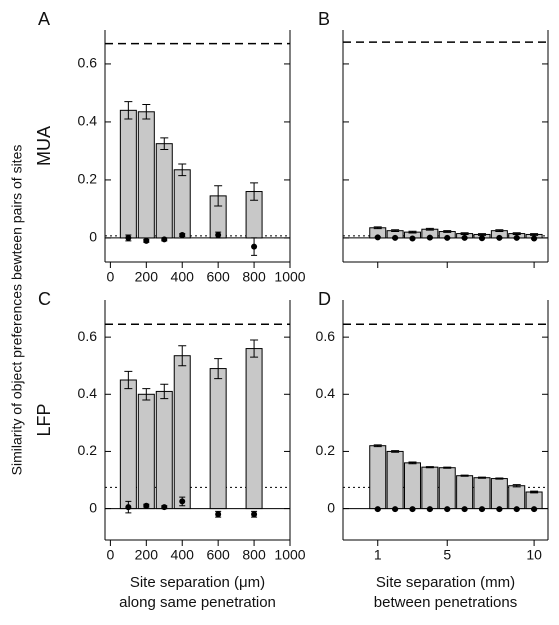 The image size is (559, 625). I want to click on x-tick-label: 600, so click(218, 277).